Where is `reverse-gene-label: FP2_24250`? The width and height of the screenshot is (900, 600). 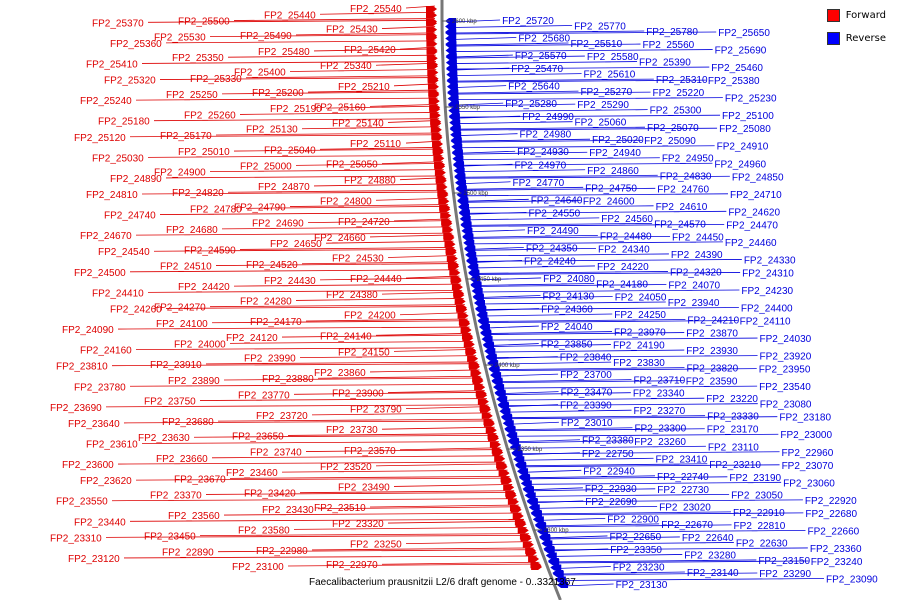 reverse-gene-label: FP2_24250 is located at coordinates (640, 315).